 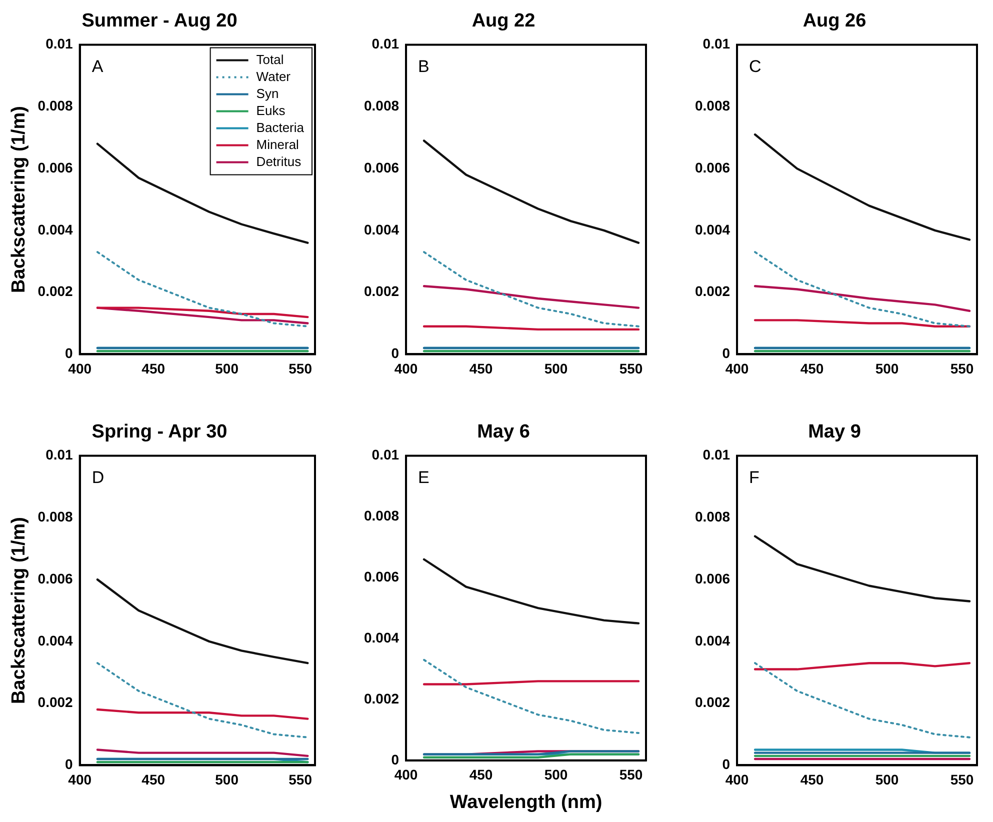 I want to click on x-axis-title: Wavelength (nm), so click(x=526, y=802).